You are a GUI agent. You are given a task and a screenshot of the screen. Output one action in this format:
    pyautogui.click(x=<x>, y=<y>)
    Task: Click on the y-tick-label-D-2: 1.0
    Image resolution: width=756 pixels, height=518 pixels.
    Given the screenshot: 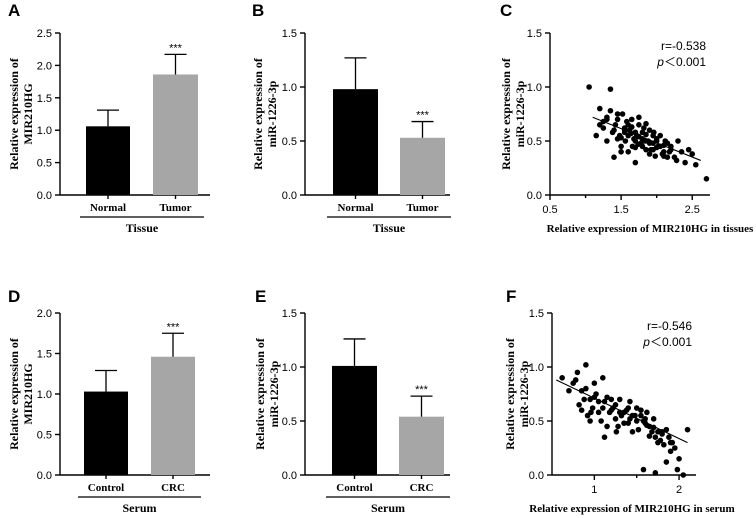 What is the action you would take?
    pyautogui.click(x=44, y=395)
    